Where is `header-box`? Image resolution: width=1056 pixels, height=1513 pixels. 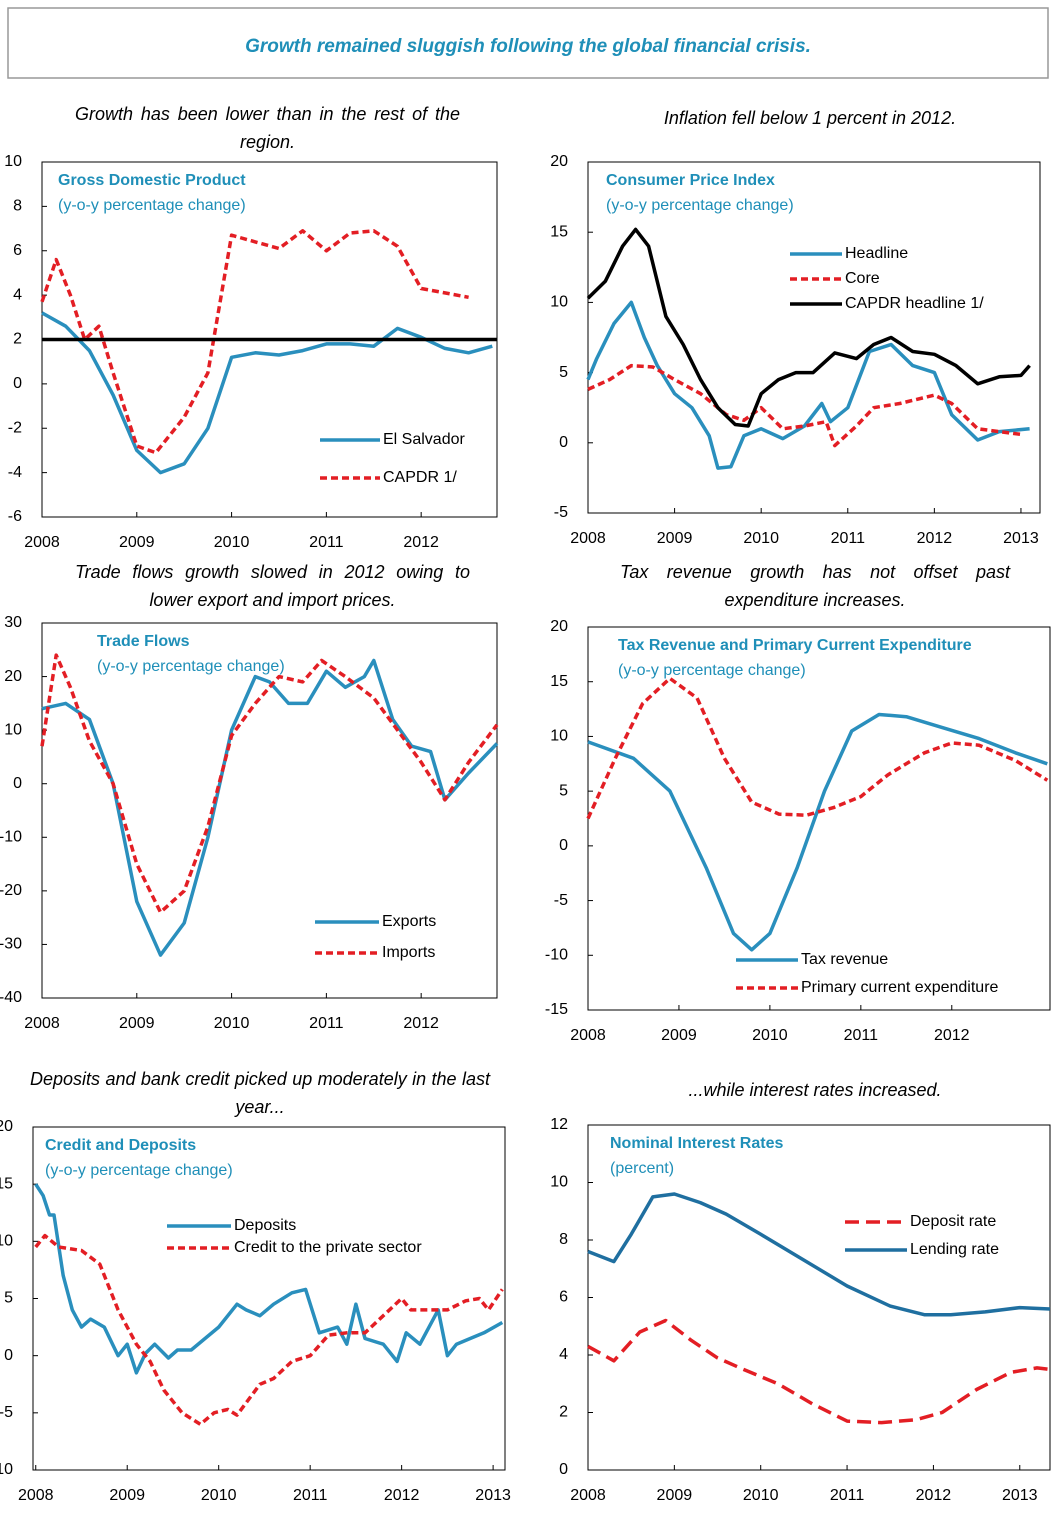
header-box is located at coordinates (528, 43).